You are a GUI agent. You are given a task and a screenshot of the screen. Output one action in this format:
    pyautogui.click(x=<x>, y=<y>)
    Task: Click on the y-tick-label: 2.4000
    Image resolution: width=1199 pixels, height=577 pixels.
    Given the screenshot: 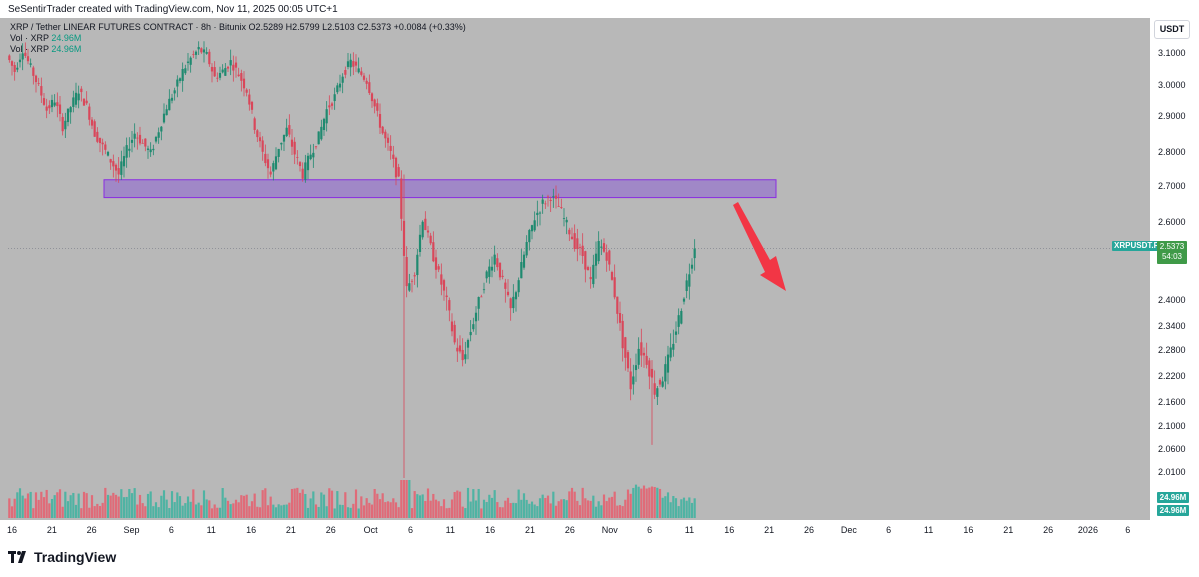 What is the action you would take?
    pyautogui.click(x=1172, y=300)
    